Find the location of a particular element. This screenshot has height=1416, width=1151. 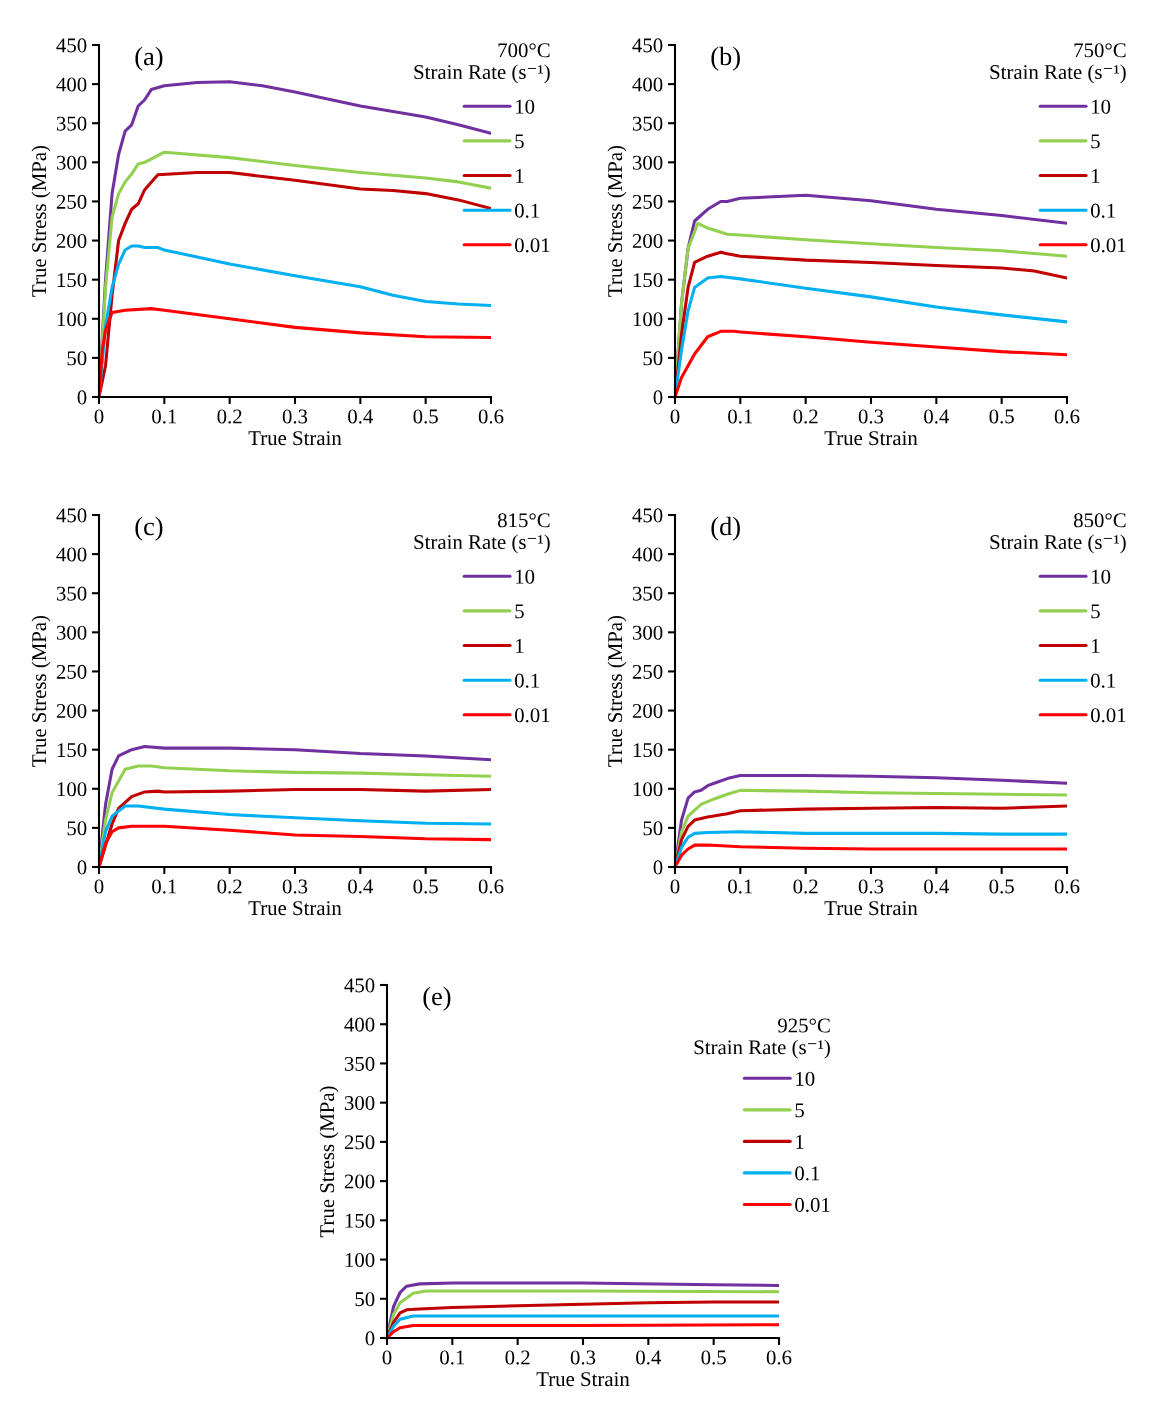

annotation: (d) is located at coordinates (725, 528).